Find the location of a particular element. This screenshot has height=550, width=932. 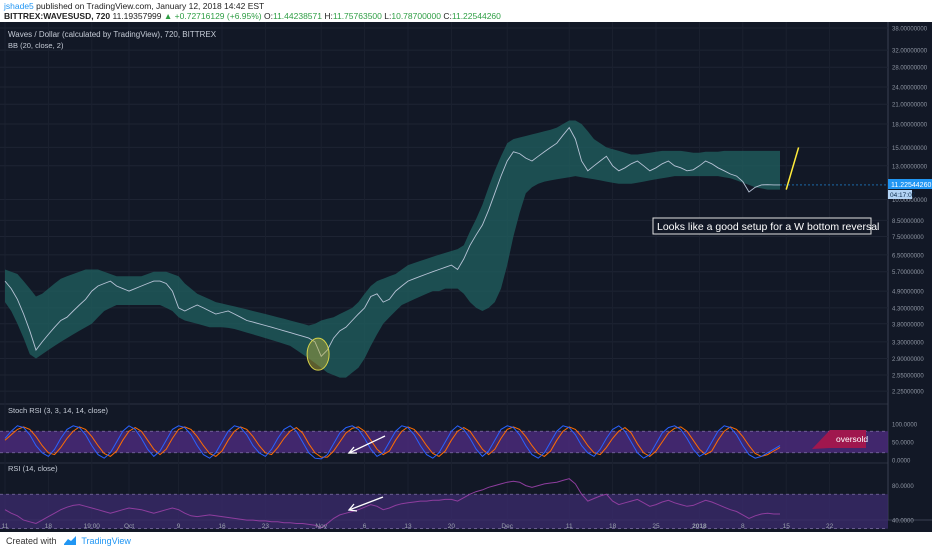

time-tick-label: 15 is located at coordinates (787, 526).